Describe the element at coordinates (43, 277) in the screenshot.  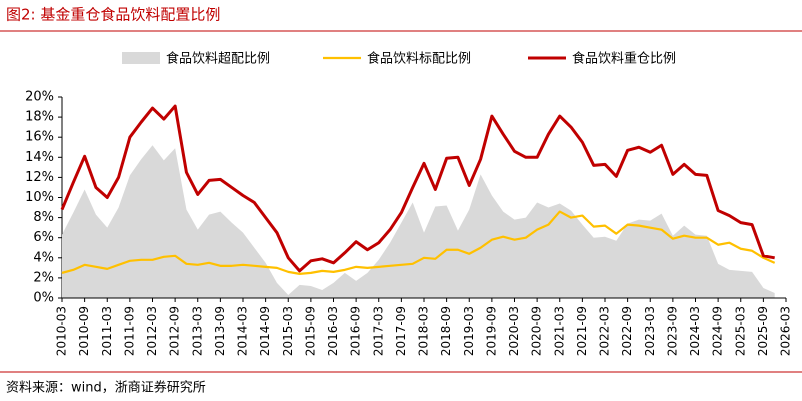
I see `y-tick-label: 2%` at that location.